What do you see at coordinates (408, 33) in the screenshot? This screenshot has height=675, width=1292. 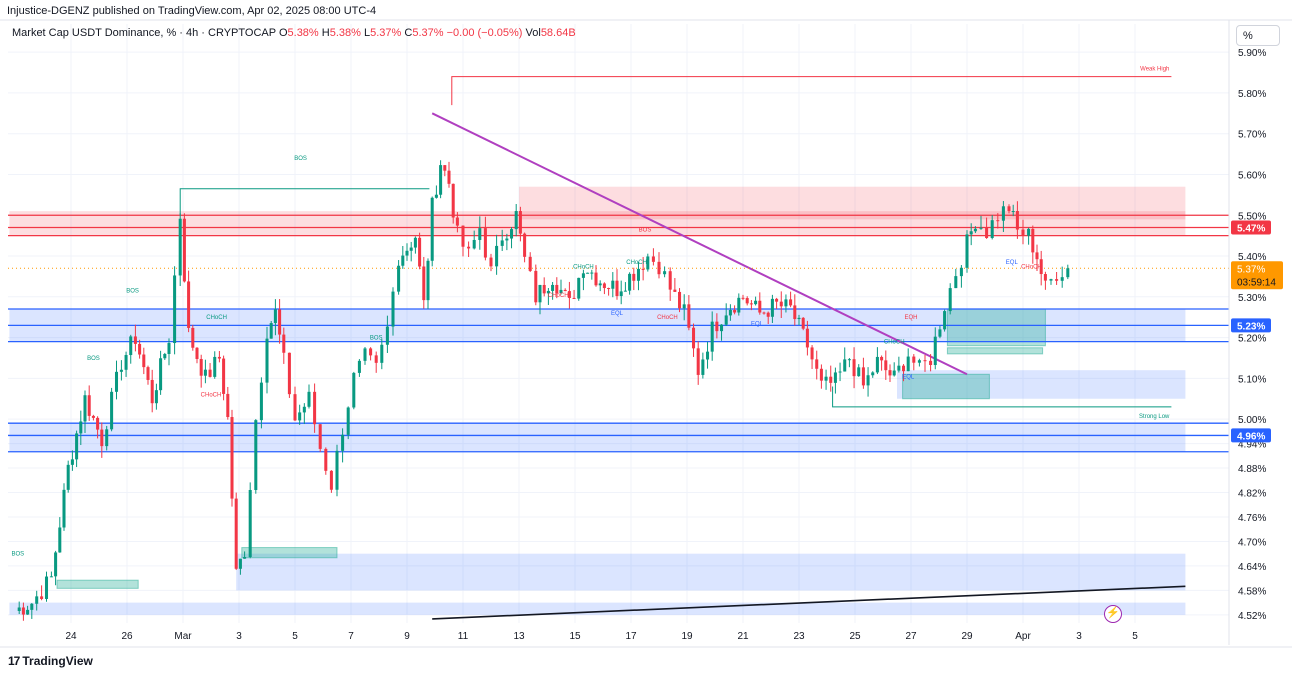 I see `close-label: C` at bounding box center [408, 33].